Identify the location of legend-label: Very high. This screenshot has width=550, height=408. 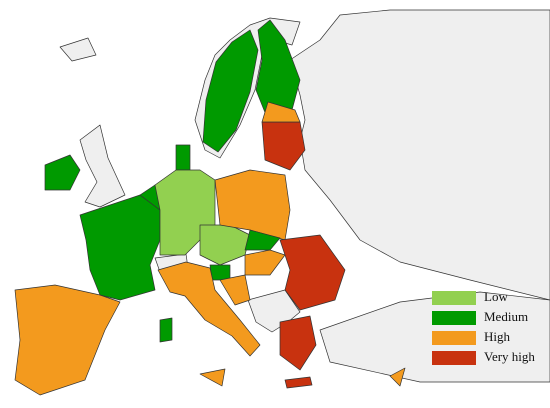
(509, 356).